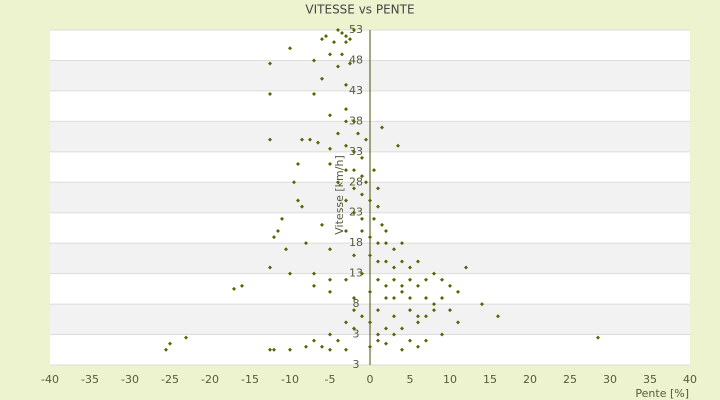  Describe the element at coordinates (410, 379) in the screenshot. I see `x-tick-label: 5` at that location.